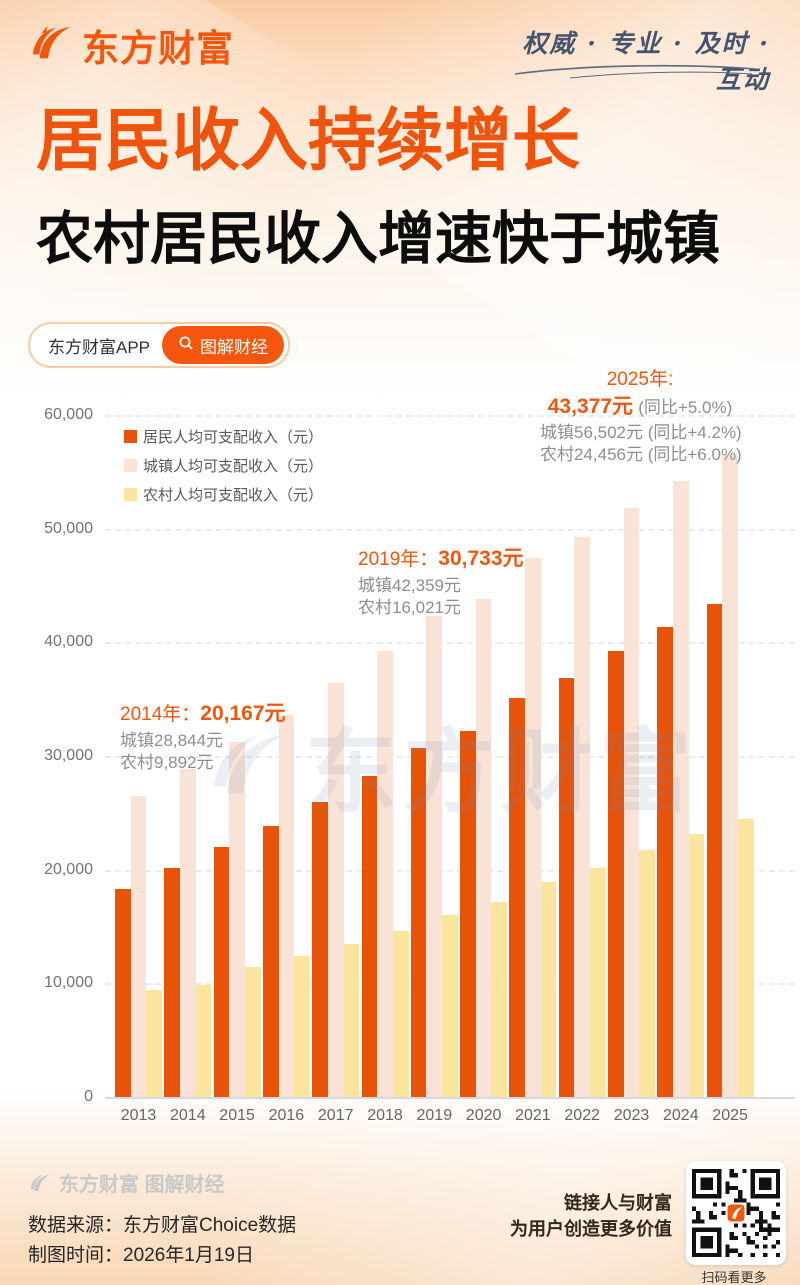  What do you see at coordinates (308, 141) in the screenshot?
I see `page-title: 居民收入持续增长` at bounding box center [308, 141].